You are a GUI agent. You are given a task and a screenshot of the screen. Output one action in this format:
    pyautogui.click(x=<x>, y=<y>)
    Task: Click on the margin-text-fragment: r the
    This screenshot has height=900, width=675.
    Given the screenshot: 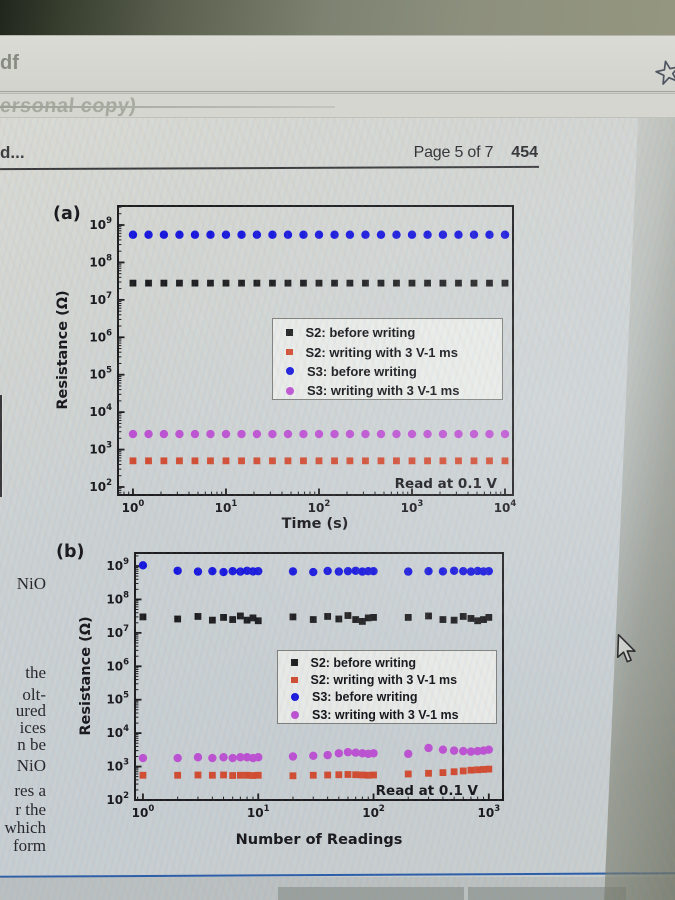 What is the action you would take?
    pyautogui.click(x=30, y=809)
    